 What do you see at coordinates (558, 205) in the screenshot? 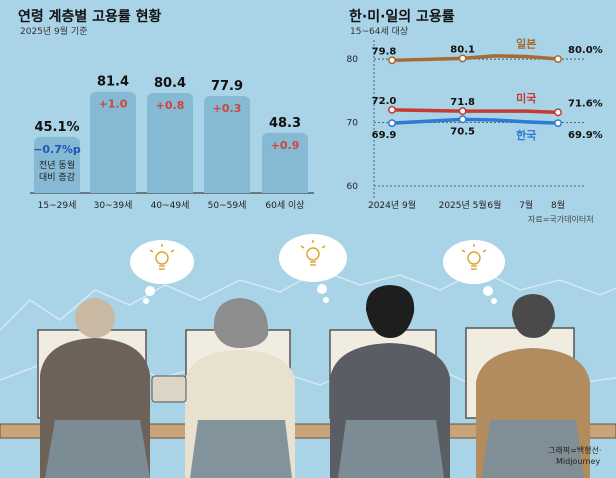
I see `x-tick-label: 8월` at bounding box center [558, 205].